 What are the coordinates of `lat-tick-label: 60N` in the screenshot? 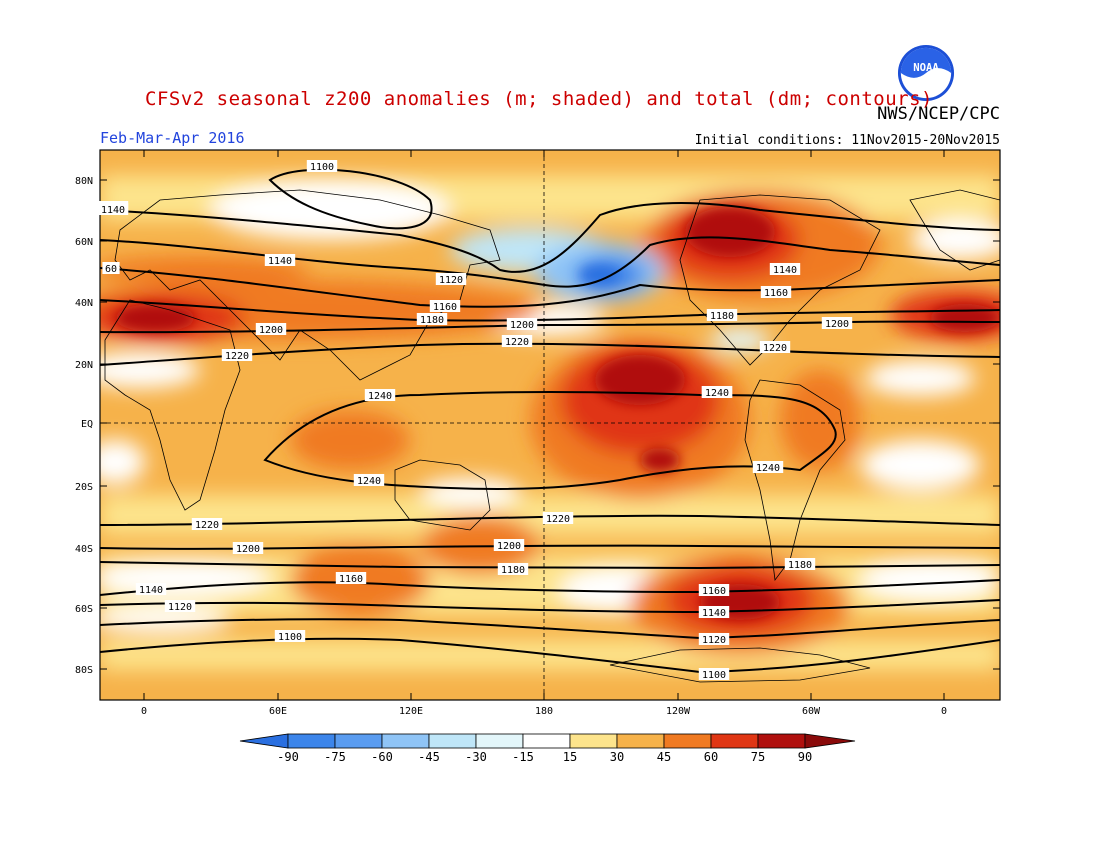 It's located at (84, 242).